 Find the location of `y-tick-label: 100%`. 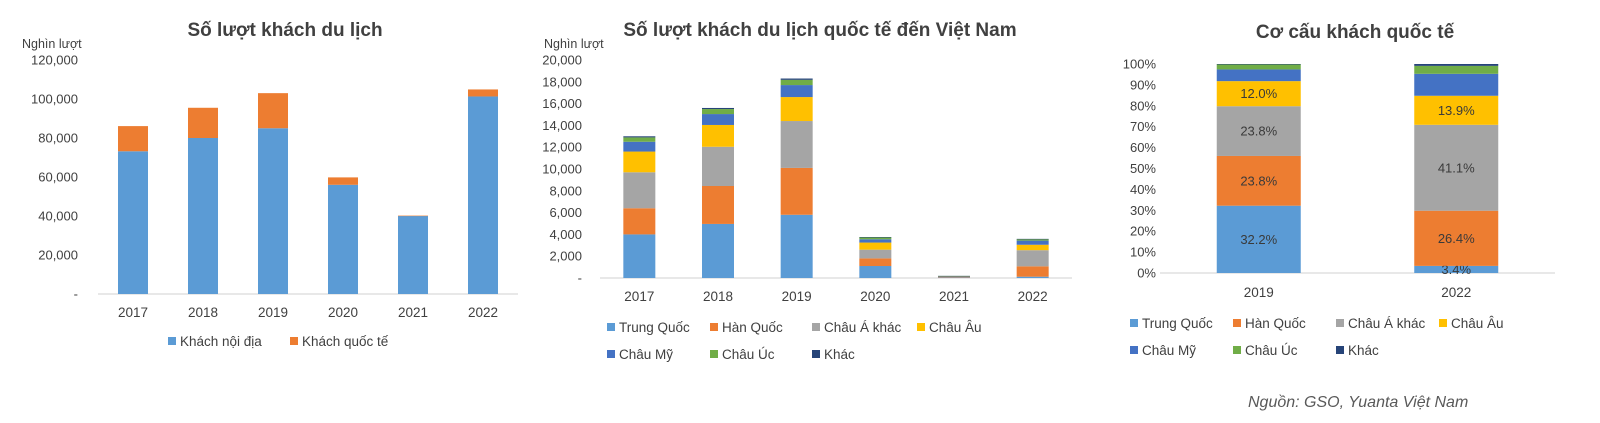

y-tick-label: 100% is located at coordinates (1140, 64).